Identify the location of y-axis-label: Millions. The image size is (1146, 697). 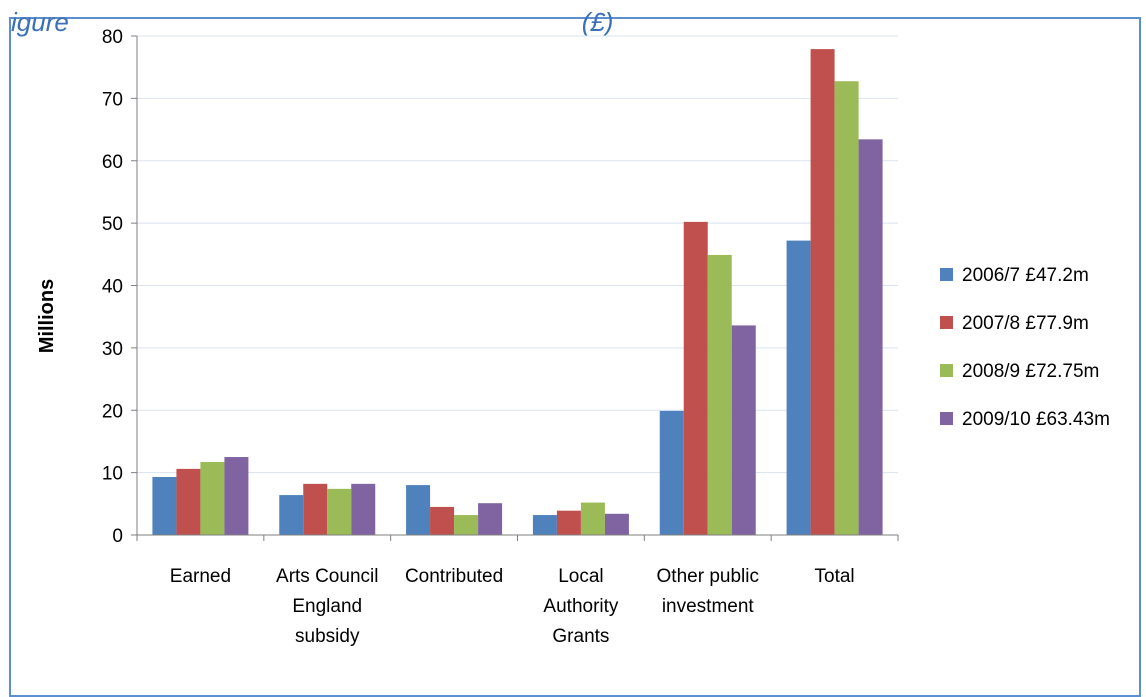
(47, 316).